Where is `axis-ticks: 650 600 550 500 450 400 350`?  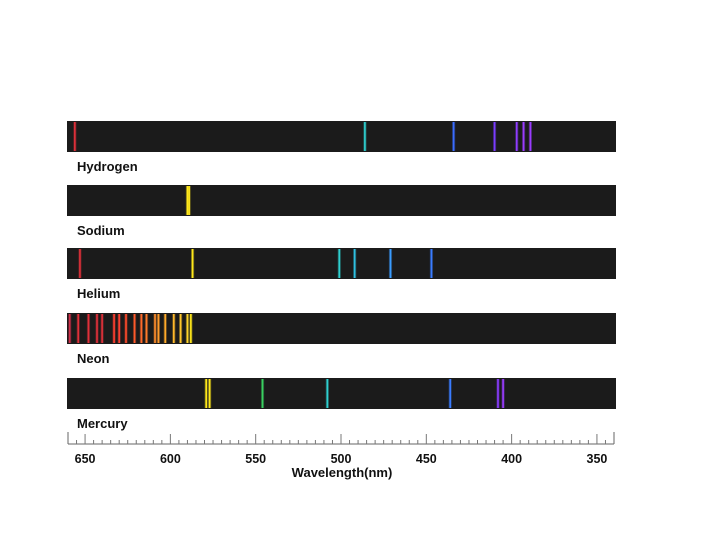 axis-ticks: 650 600 550 500 450 400 350 is located at coordinates (341, 450).